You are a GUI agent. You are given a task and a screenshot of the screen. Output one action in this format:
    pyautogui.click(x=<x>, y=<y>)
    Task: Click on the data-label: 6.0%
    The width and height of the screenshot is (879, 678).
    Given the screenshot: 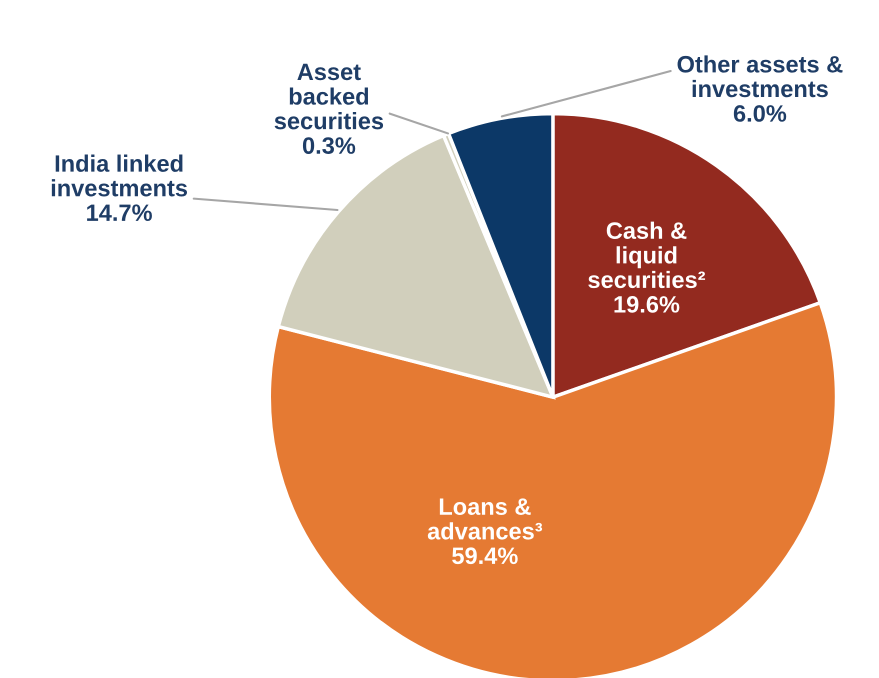 What is the action you would take?
    pyautogui.click(x=760, y=113)
    